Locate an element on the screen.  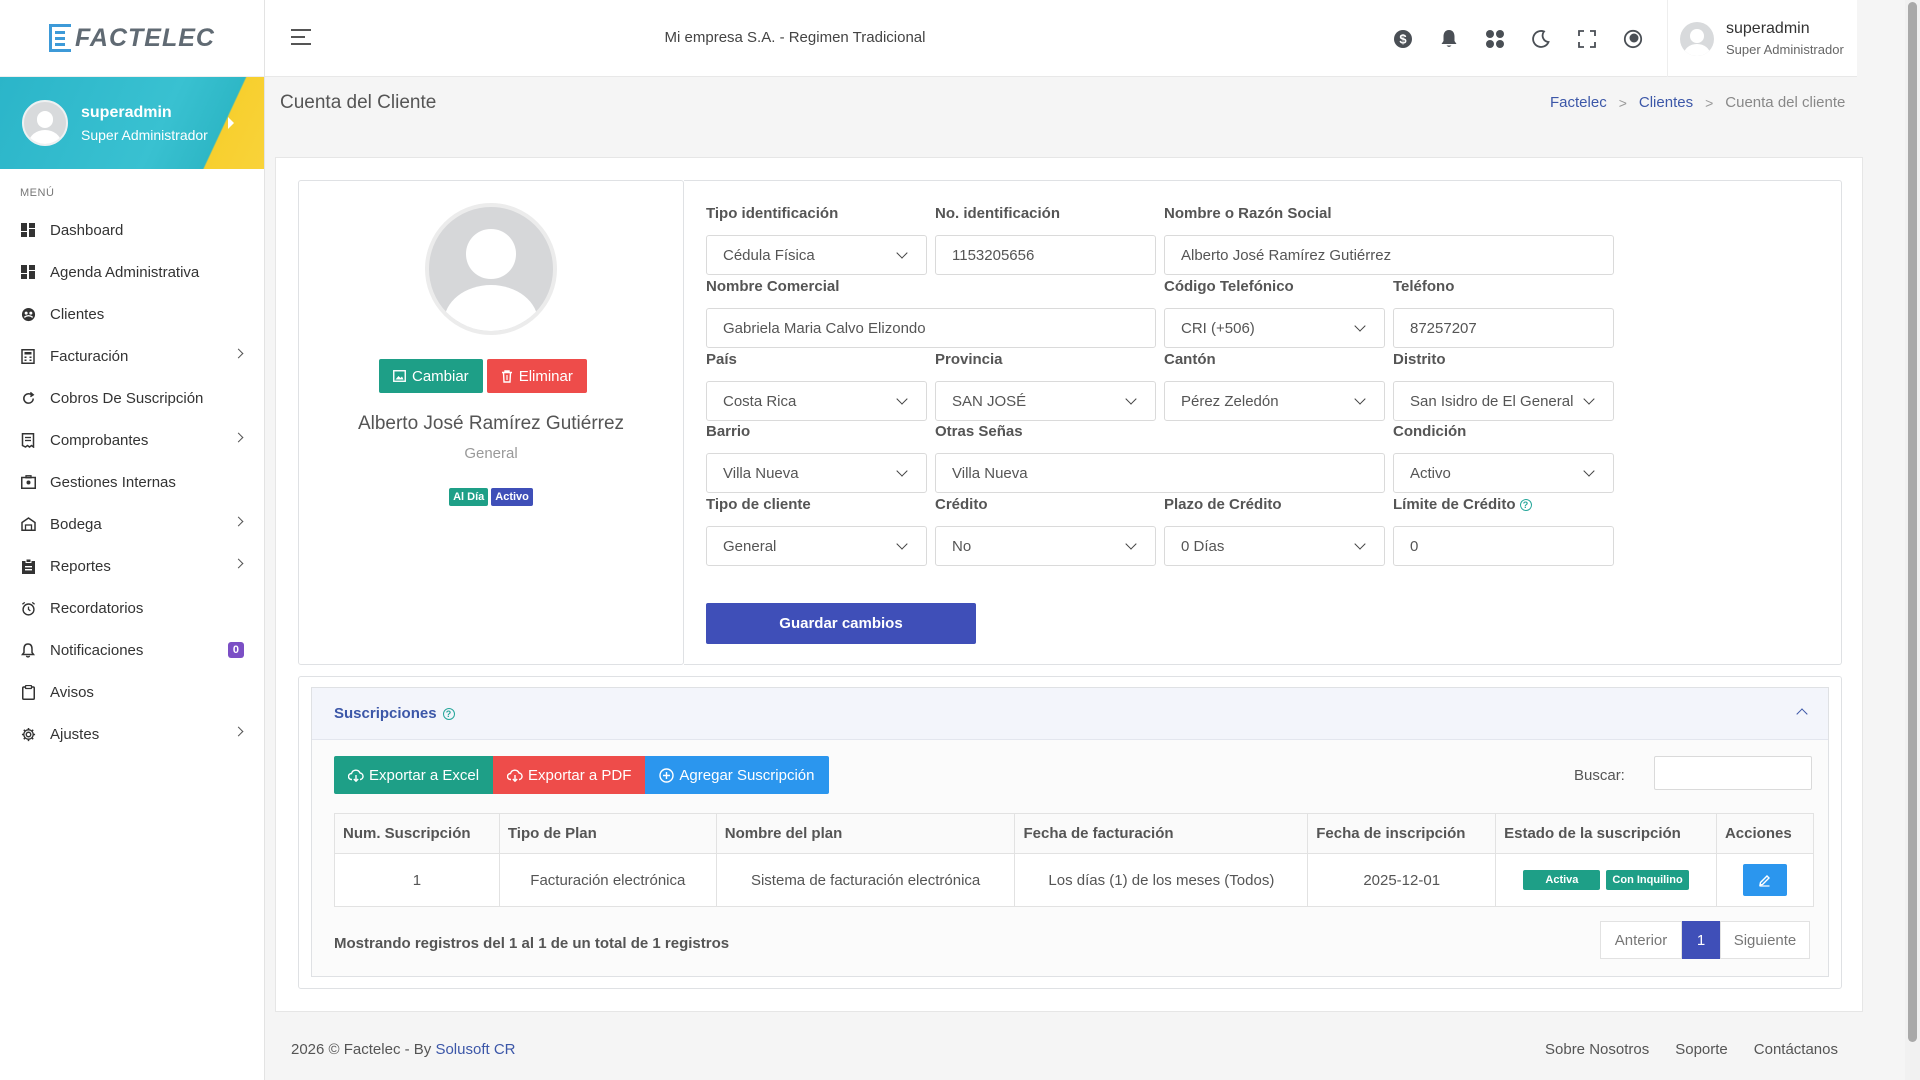
export-pdf-button: Exportar a PDF is located at coordinates (569, 775).